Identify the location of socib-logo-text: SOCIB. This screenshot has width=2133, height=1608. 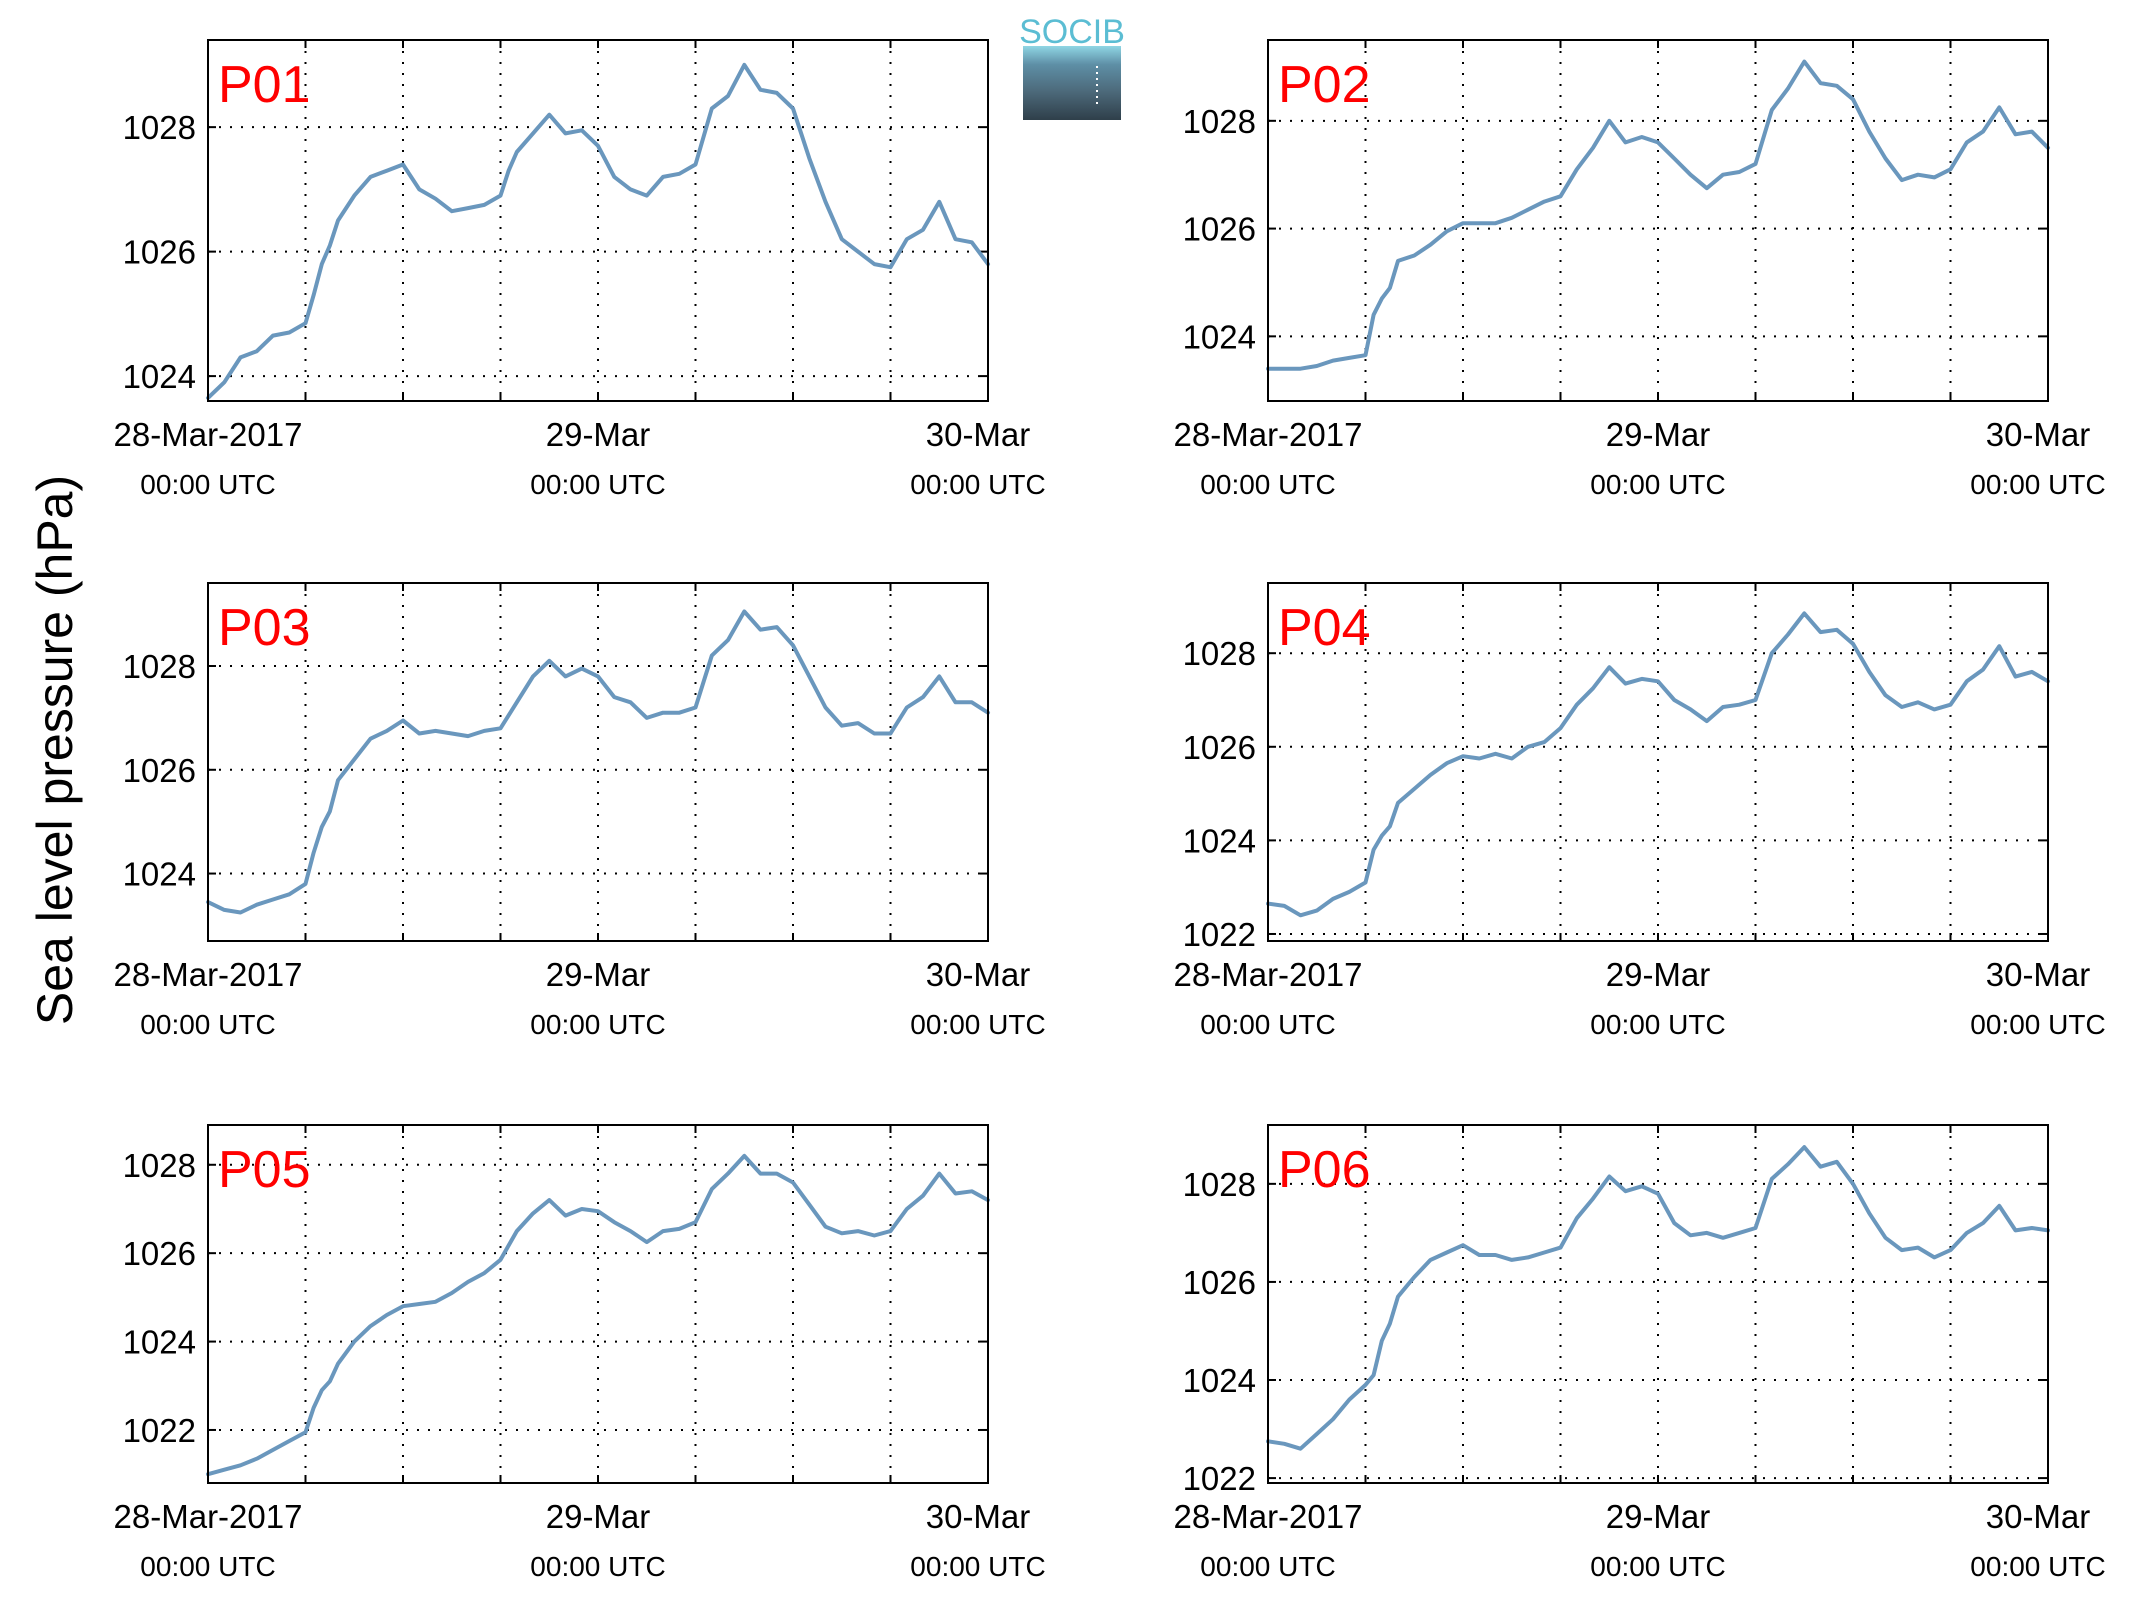
(1072, 32).